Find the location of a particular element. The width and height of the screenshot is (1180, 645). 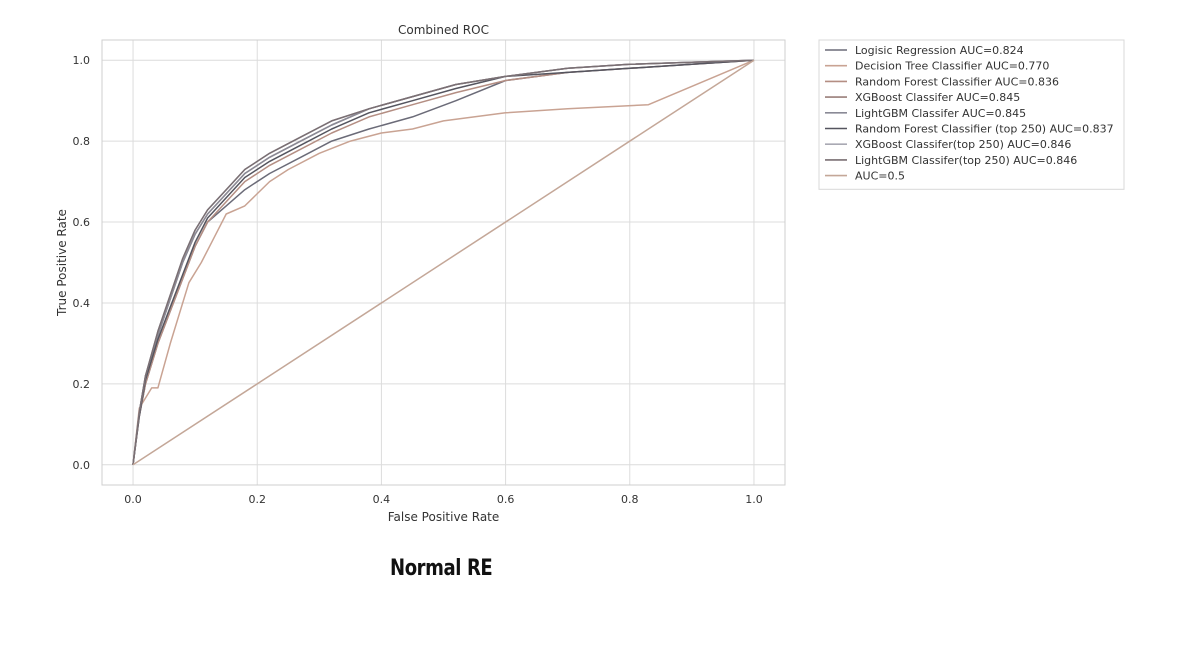

legend-entry: Logisic Regression AUC=0.824 is located at coordinates (939, 50).